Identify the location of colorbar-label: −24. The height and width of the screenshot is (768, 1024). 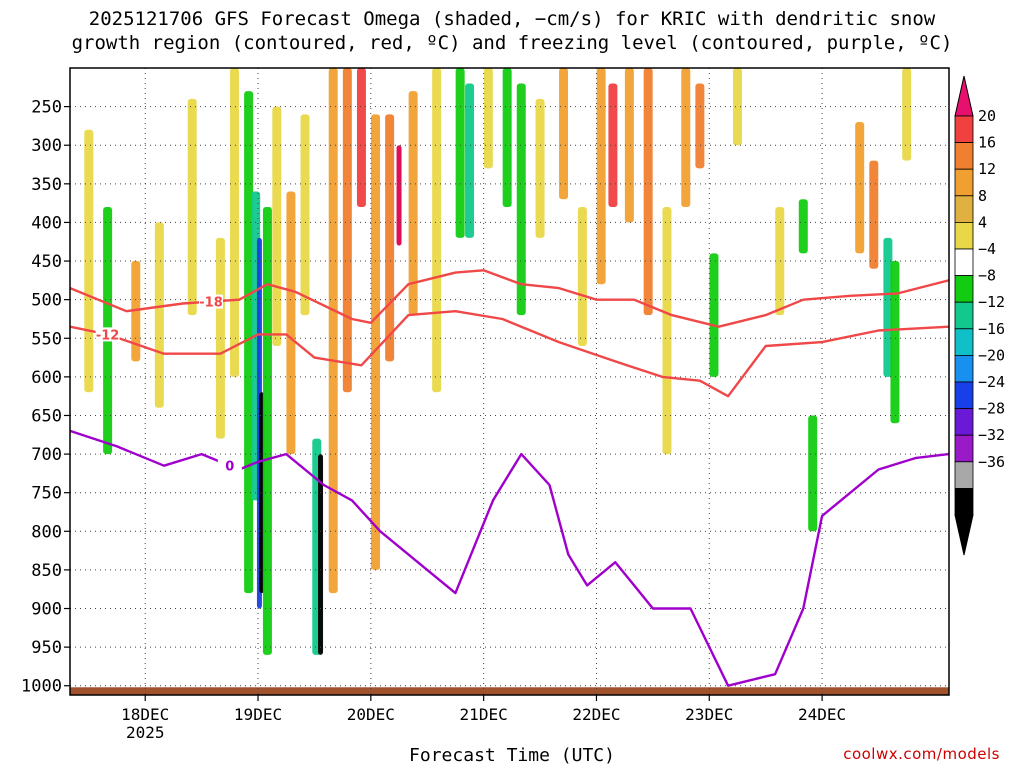
(991, 382).